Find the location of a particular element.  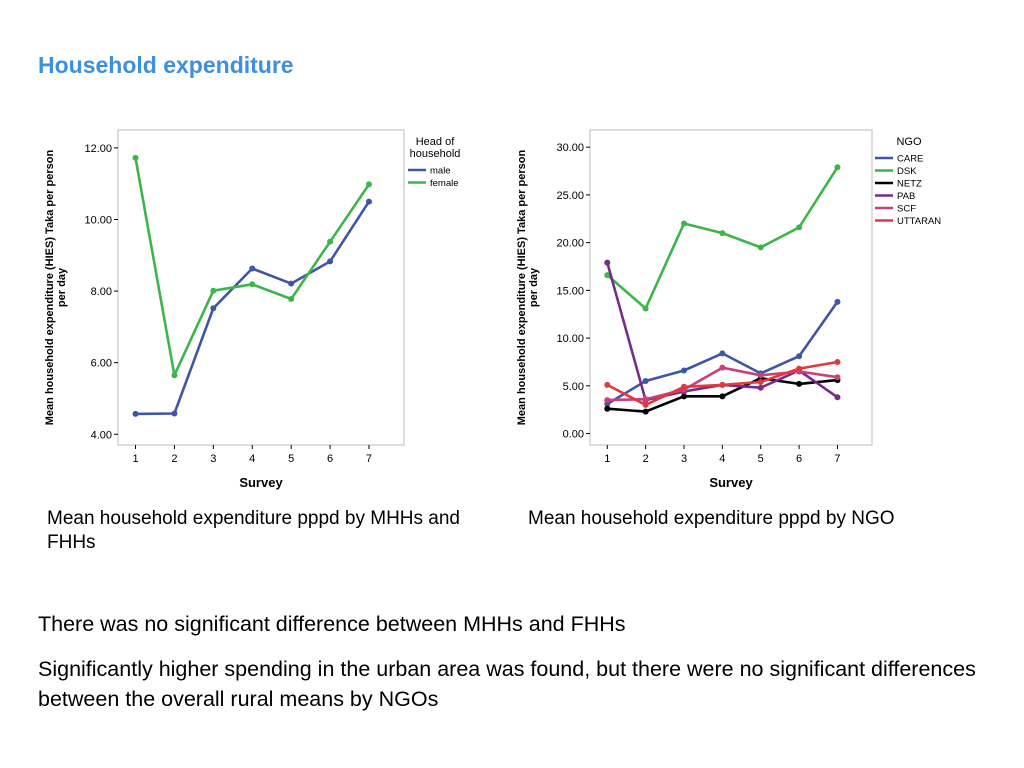

legend-label: NETZ is located at coordinates (909, 184).